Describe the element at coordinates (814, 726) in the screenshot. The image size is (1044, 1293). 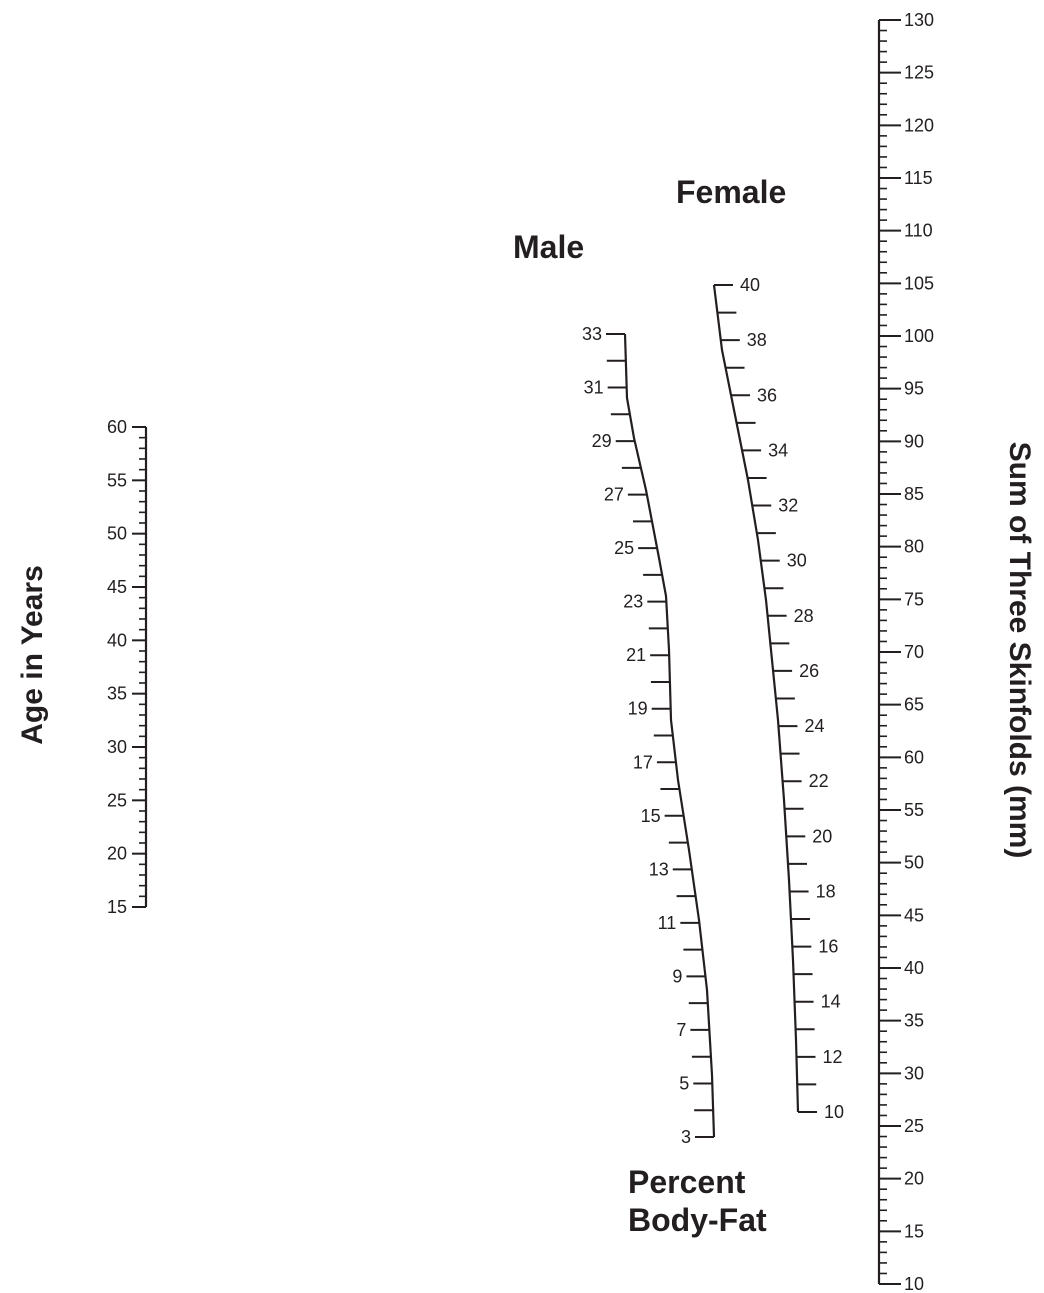
I see `female-tick-label: 24` at that location.